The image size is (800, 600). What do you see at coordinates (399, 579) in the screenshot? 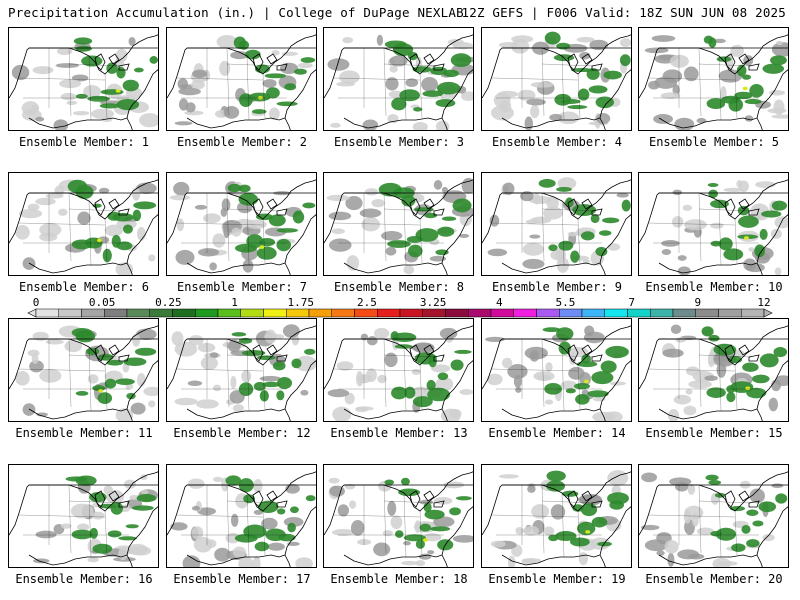
I see `member-label: Ensemble Member: 18` at bounding box center [399, 579].